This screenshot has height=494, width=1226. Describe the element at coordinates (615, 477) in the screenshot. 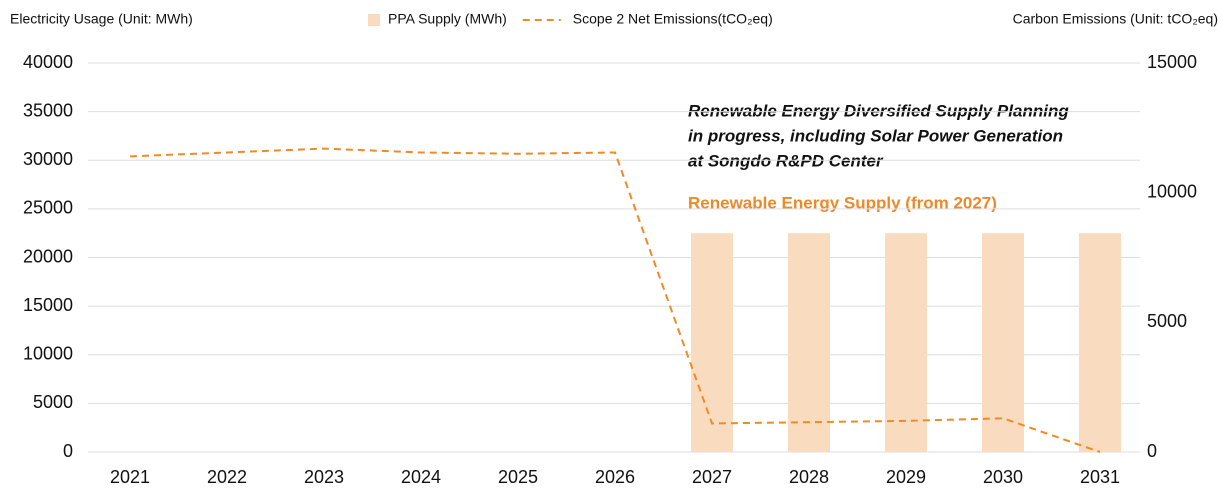

I see `x-tick-label: 2026` at that location.